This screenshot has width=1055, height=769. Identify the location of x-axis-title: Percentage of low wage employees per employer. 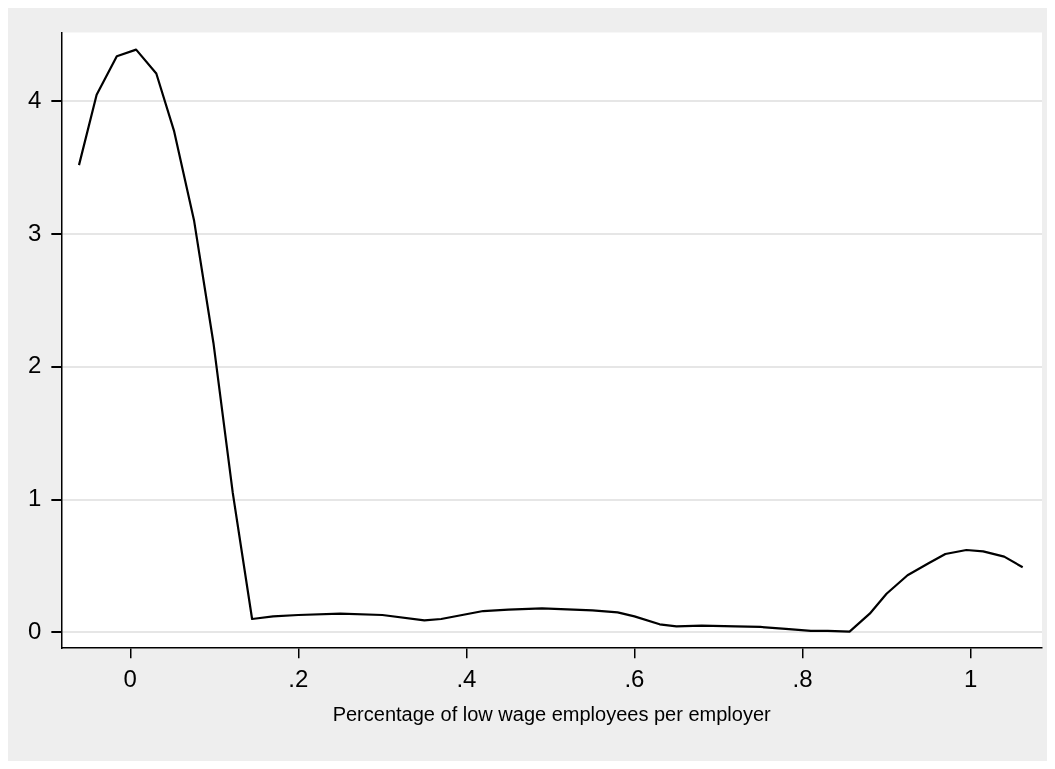
(552, 713).